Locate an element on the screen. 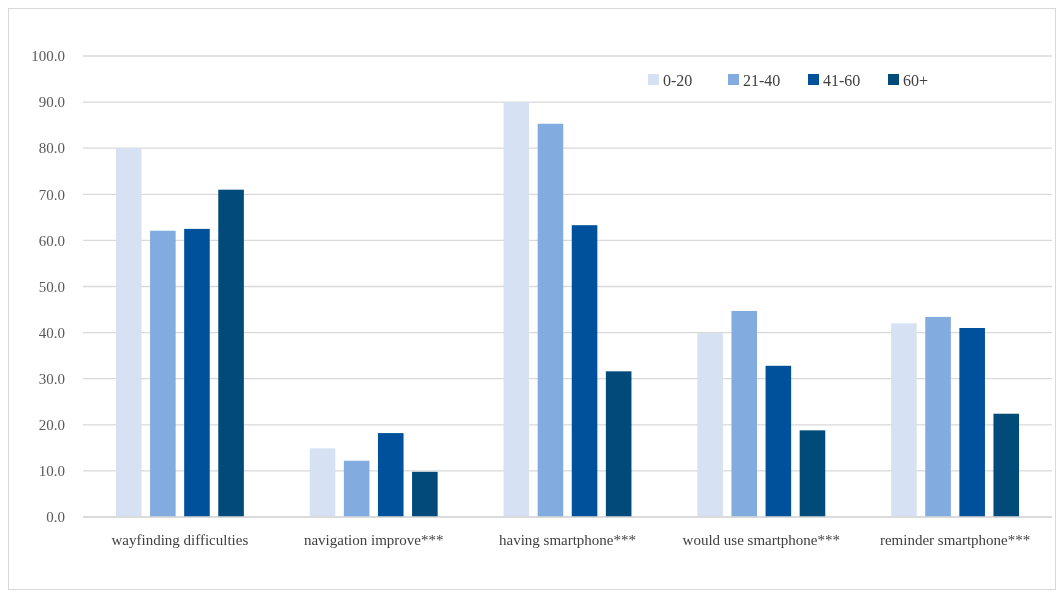 The image size is (1064, 598). x-tick-label: reminder smartphone*** is located at coordinates (955, 540).